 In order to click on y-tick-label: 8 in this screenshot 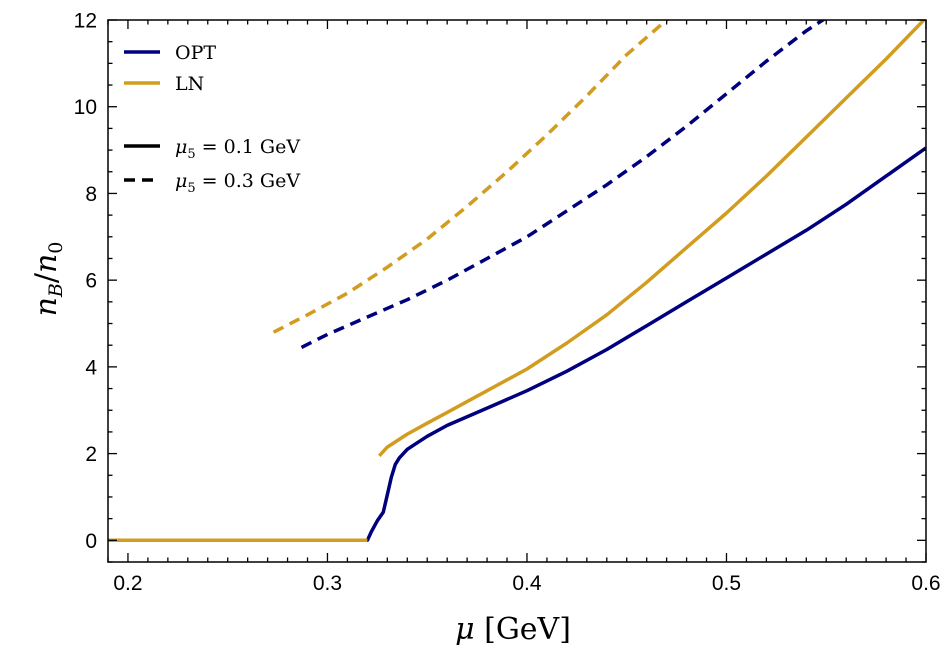, I will do `click(91, 194)`.